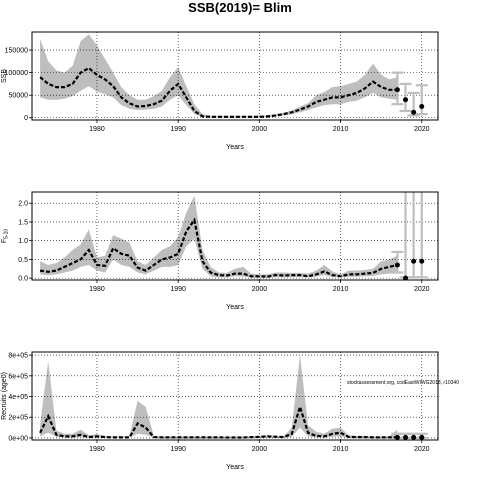  Describe the element at coordinates (23, 204) in the screenshot. I see `y-tick-label: 2.0` at that location.